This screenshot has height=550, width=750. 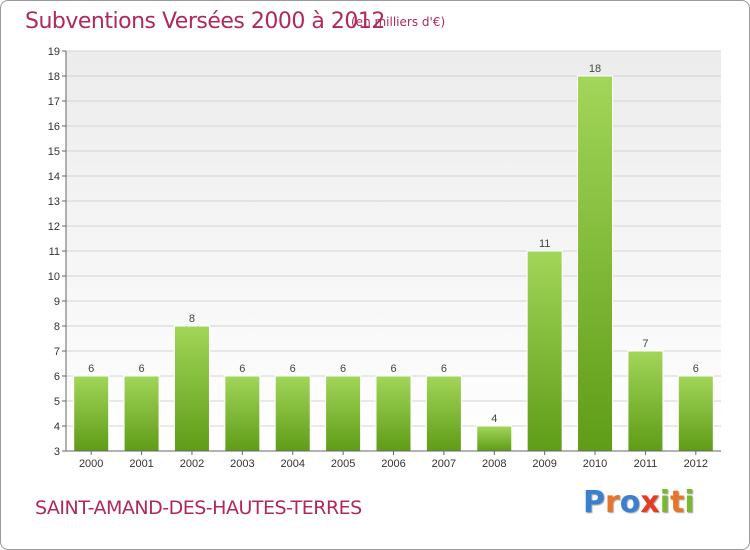 I want to click on bar-2004, so click(x=292, y=413).